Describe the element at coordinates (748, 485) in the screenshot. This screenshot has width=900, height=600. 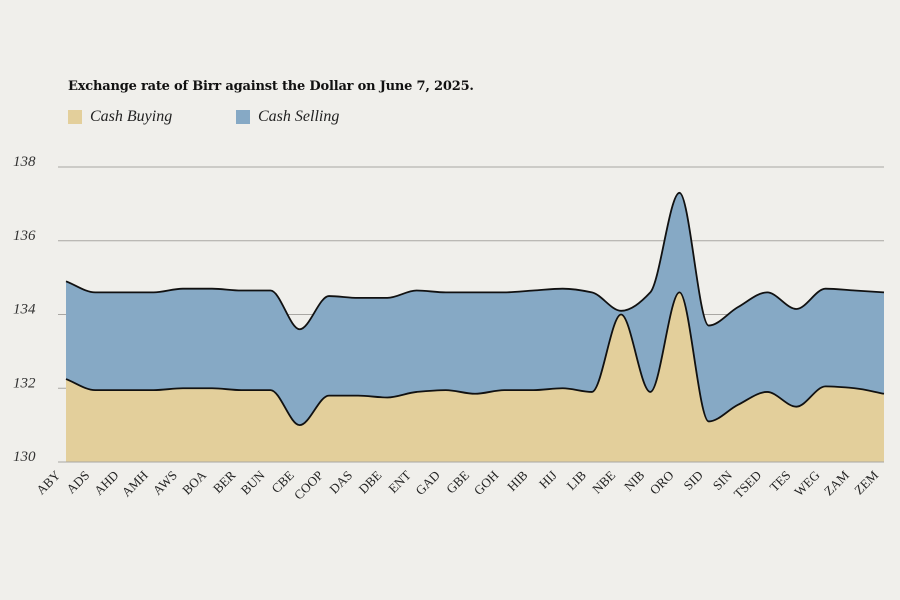
I see `x-tick-label-tsed: TSED` at that location.